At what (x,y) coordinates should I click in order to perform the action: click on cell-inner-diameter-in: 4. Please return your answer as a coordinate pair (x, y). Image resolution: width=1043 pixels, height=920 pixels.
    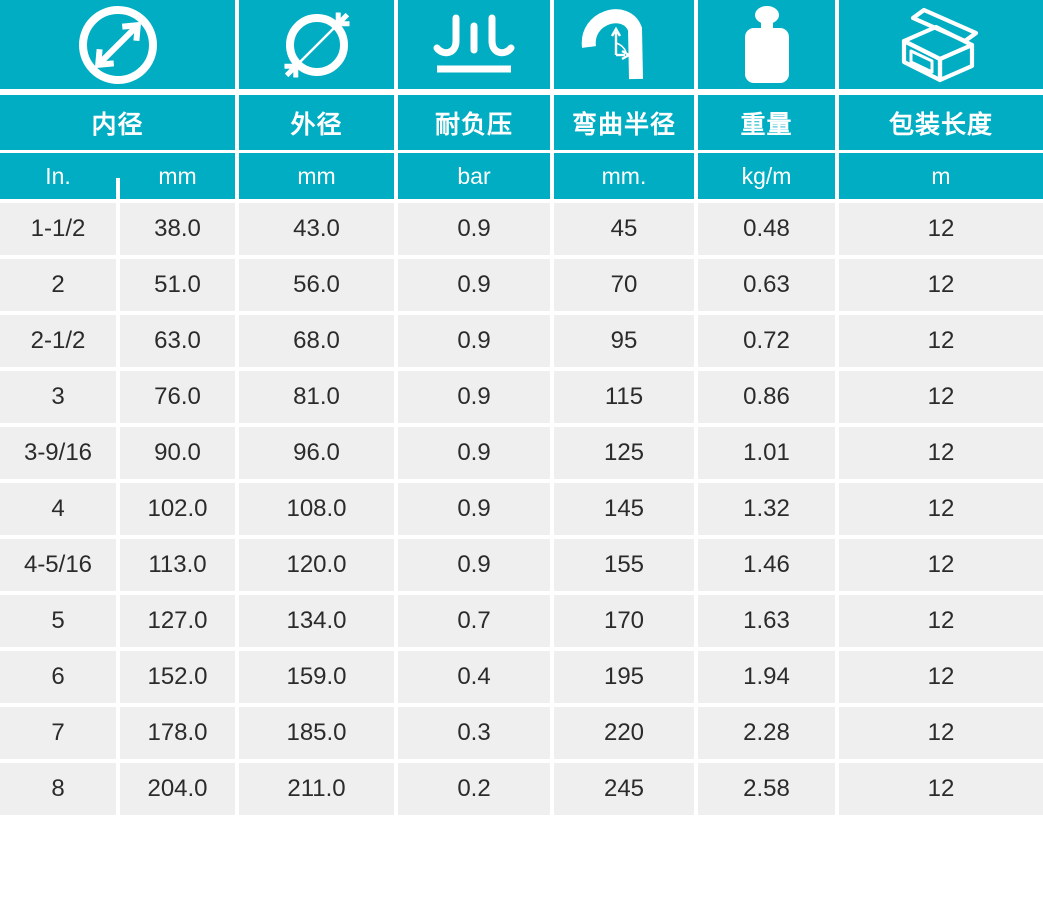
    Looking at the image, I should click on (58, 509).